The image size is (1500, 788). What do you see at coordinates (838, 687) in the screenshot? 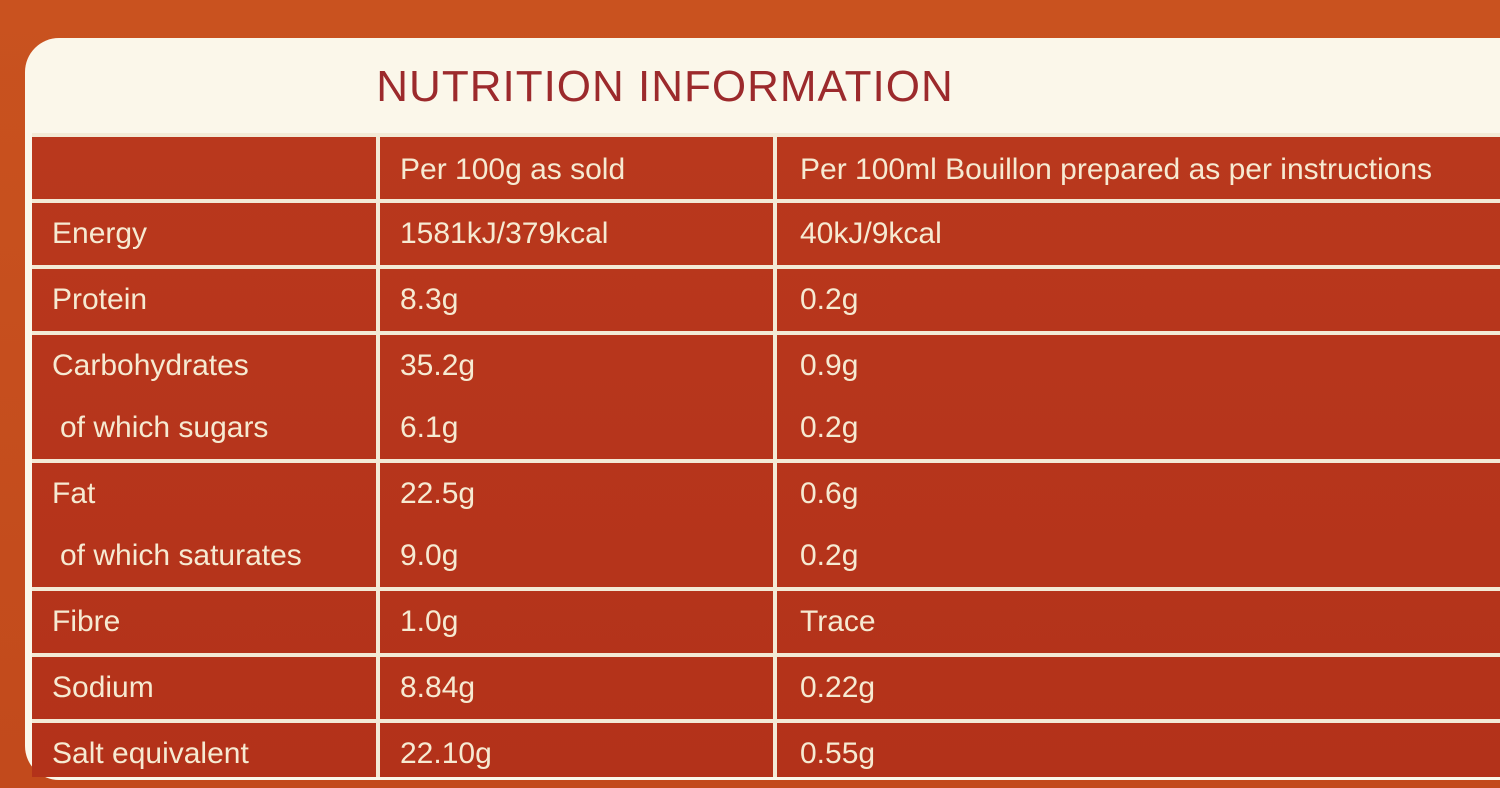
I see `nutrient-value: 0.22g` at bounding box center [838, 687].